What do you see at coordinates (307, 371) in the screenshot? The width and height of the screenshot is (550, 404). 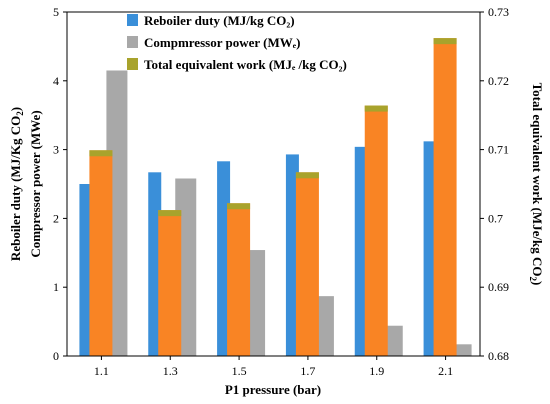 I see `x-tick-label: 1.7` at bounding box center [307, 371].